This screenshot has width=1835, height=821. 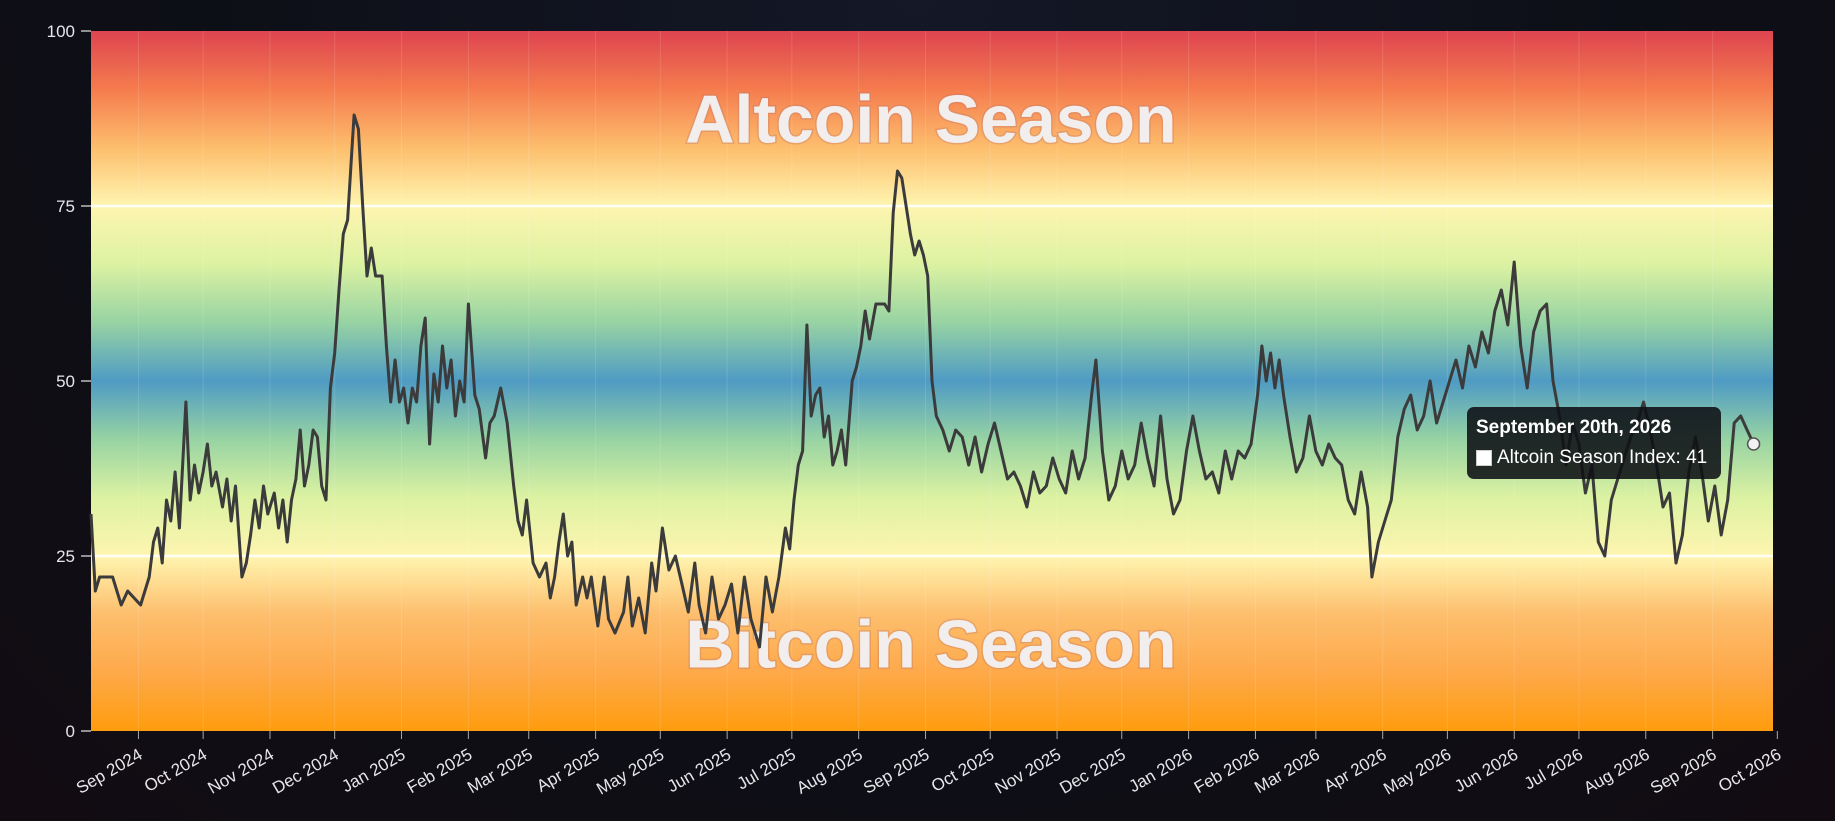 I want to click on bitcoin-season-label: Bitcoin Season, so click(x=930, y=645).